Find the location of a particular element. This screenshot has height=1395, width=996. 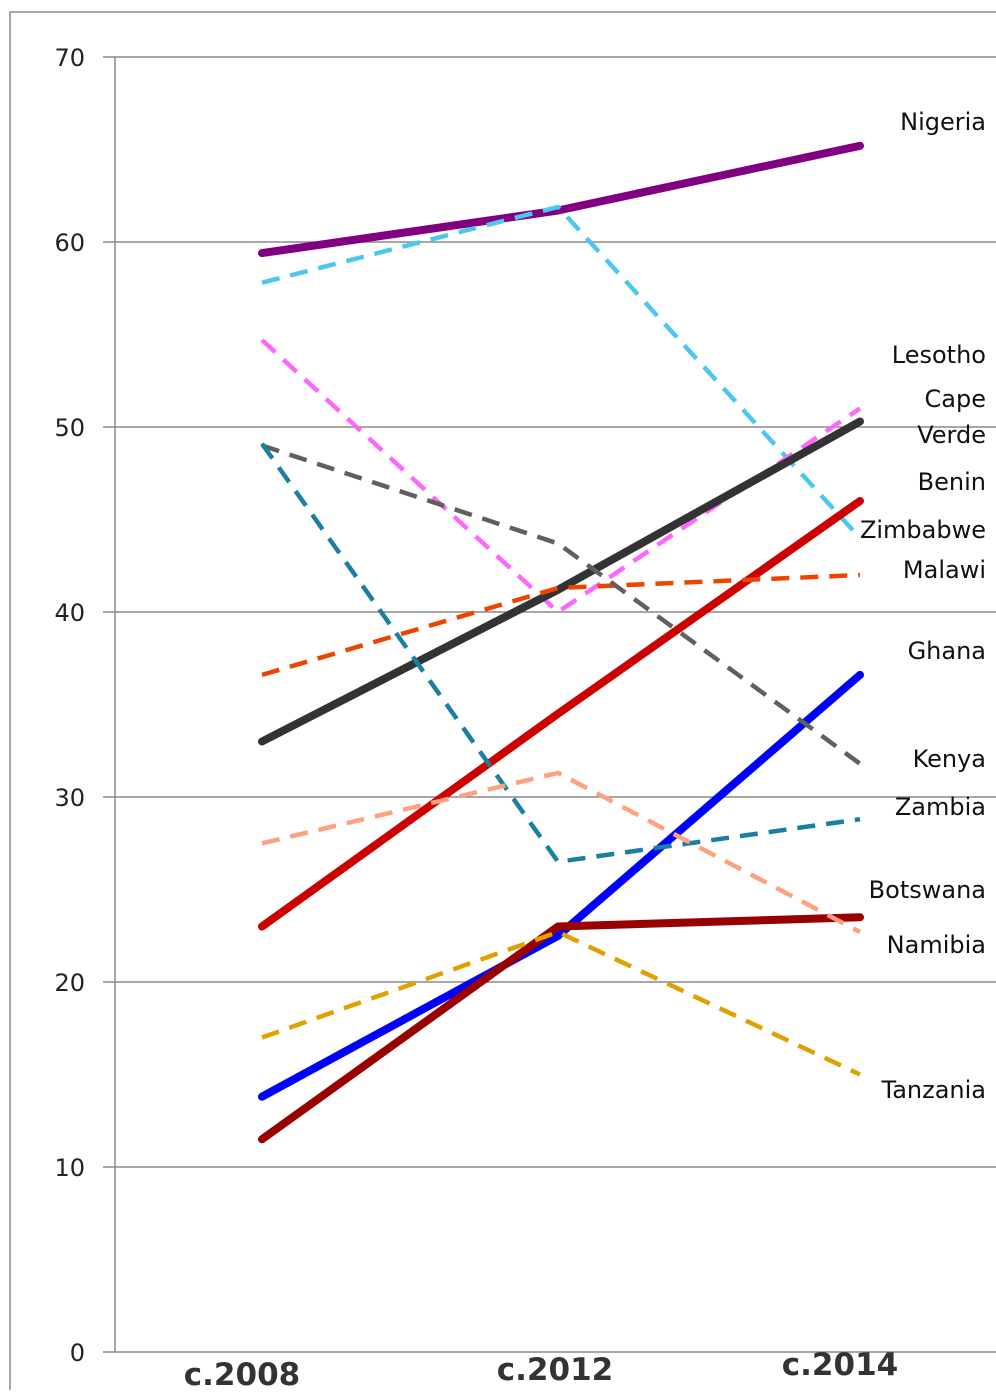

series-label-cape-verde: Cape is located at coordinates (955, 399).